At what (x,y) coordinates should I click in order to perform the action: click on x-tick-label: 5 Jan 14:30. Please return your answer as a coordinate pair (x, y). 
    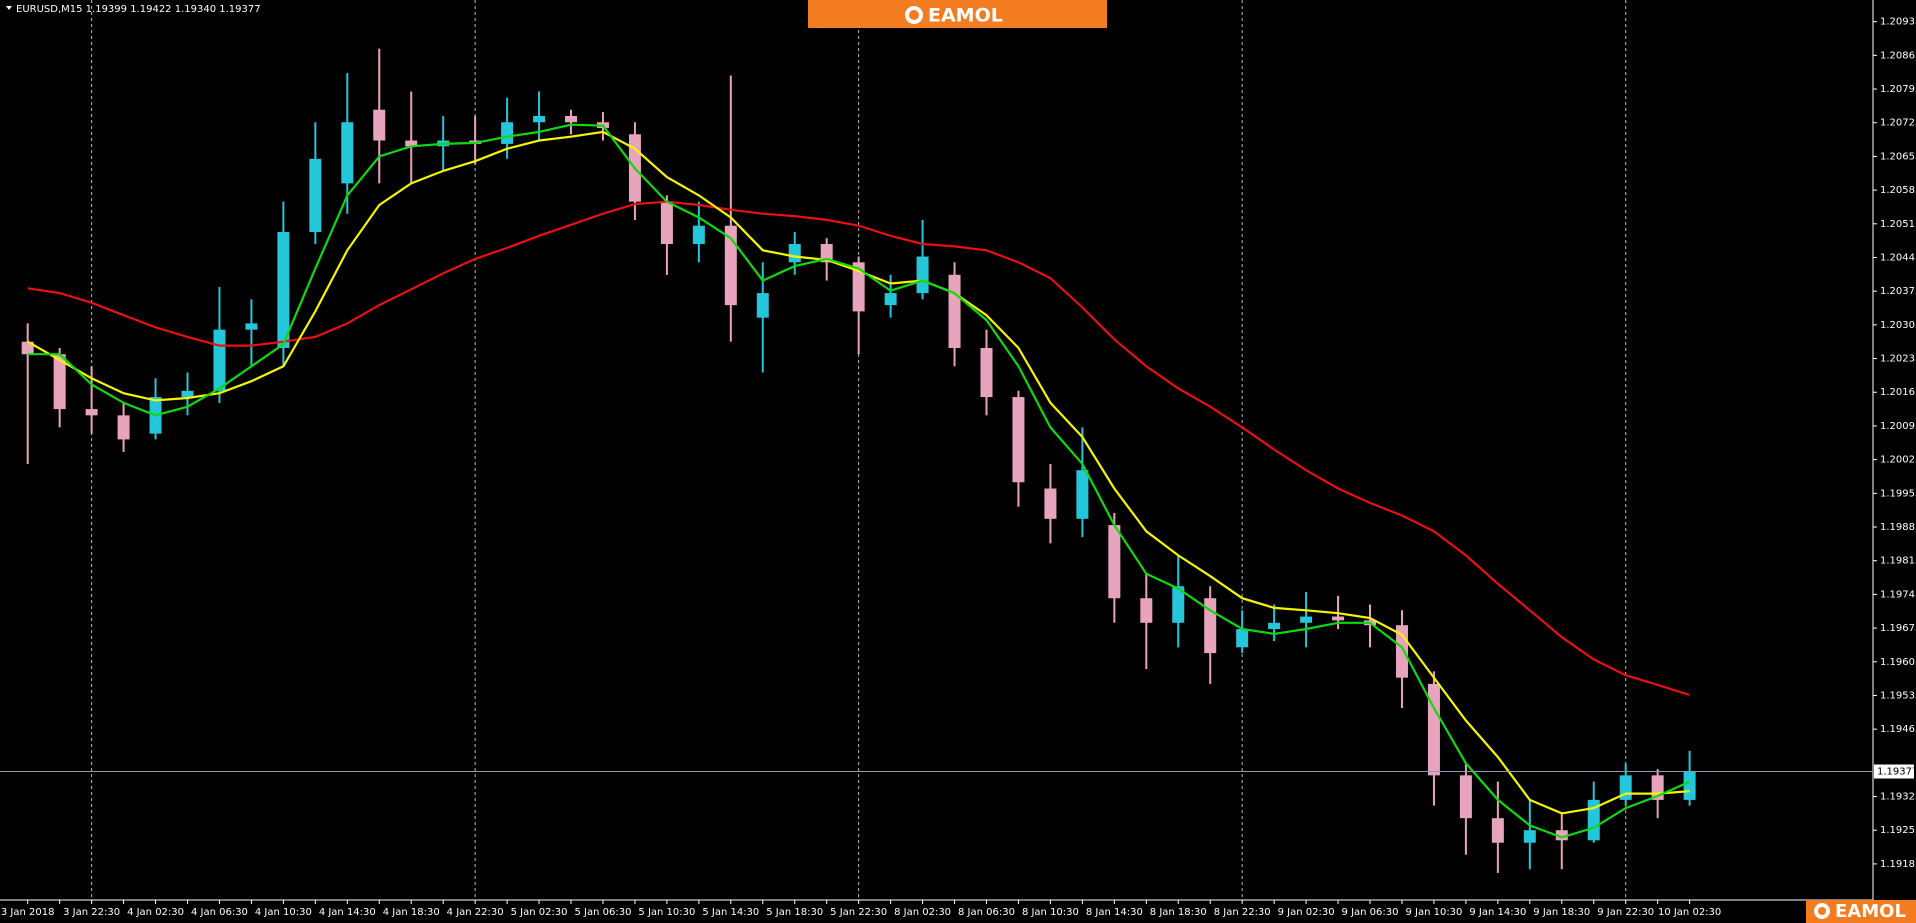
    Looking at the image, I should click on (730, 912).